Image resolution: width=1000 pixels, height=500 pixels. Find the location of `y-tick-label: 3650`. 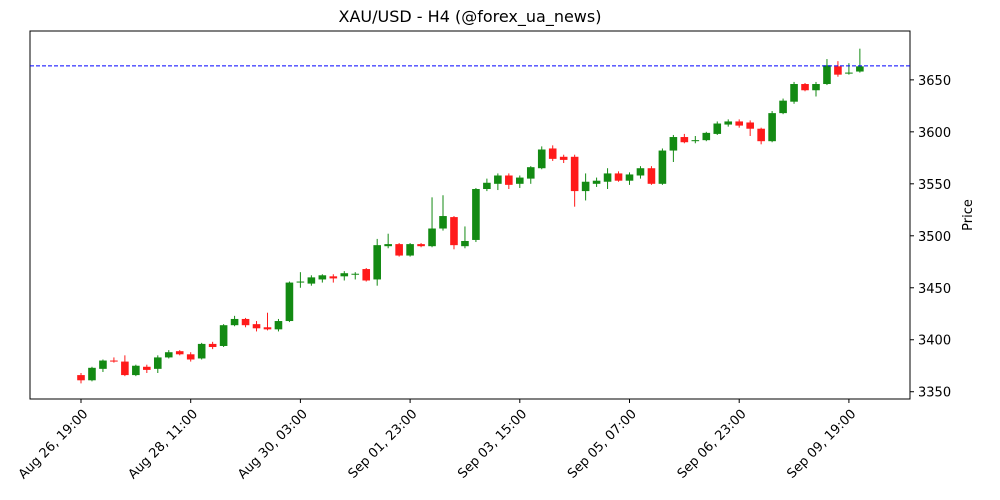

y-tick-label: 3650 is located at coordinates (934, 81).